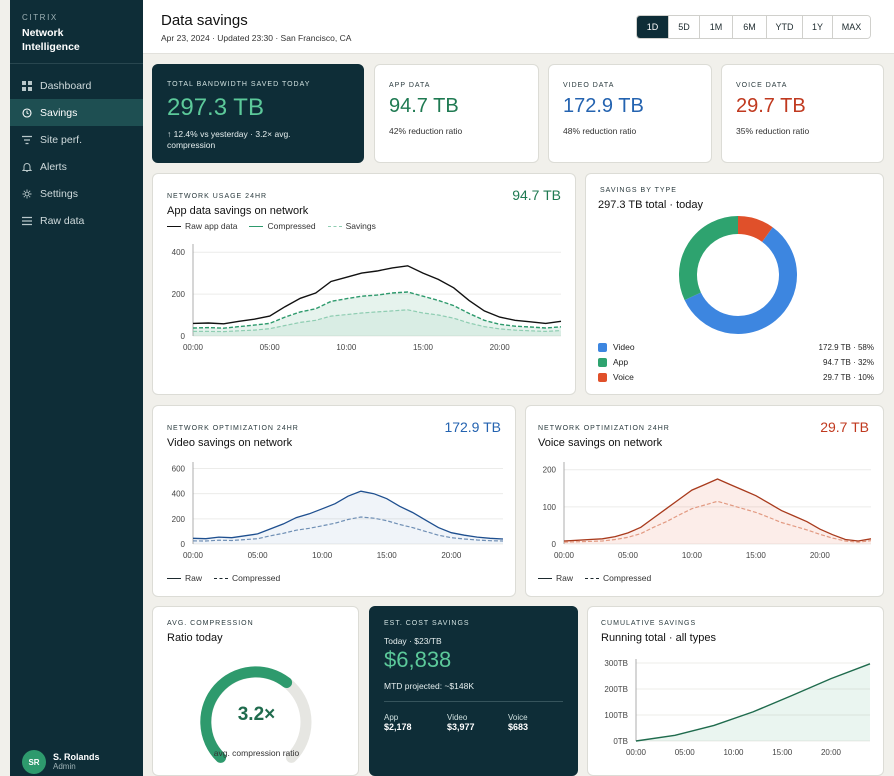 The height and width of the screenshot is (776, 894). I want to click on clock-icon, so click(27, 112).